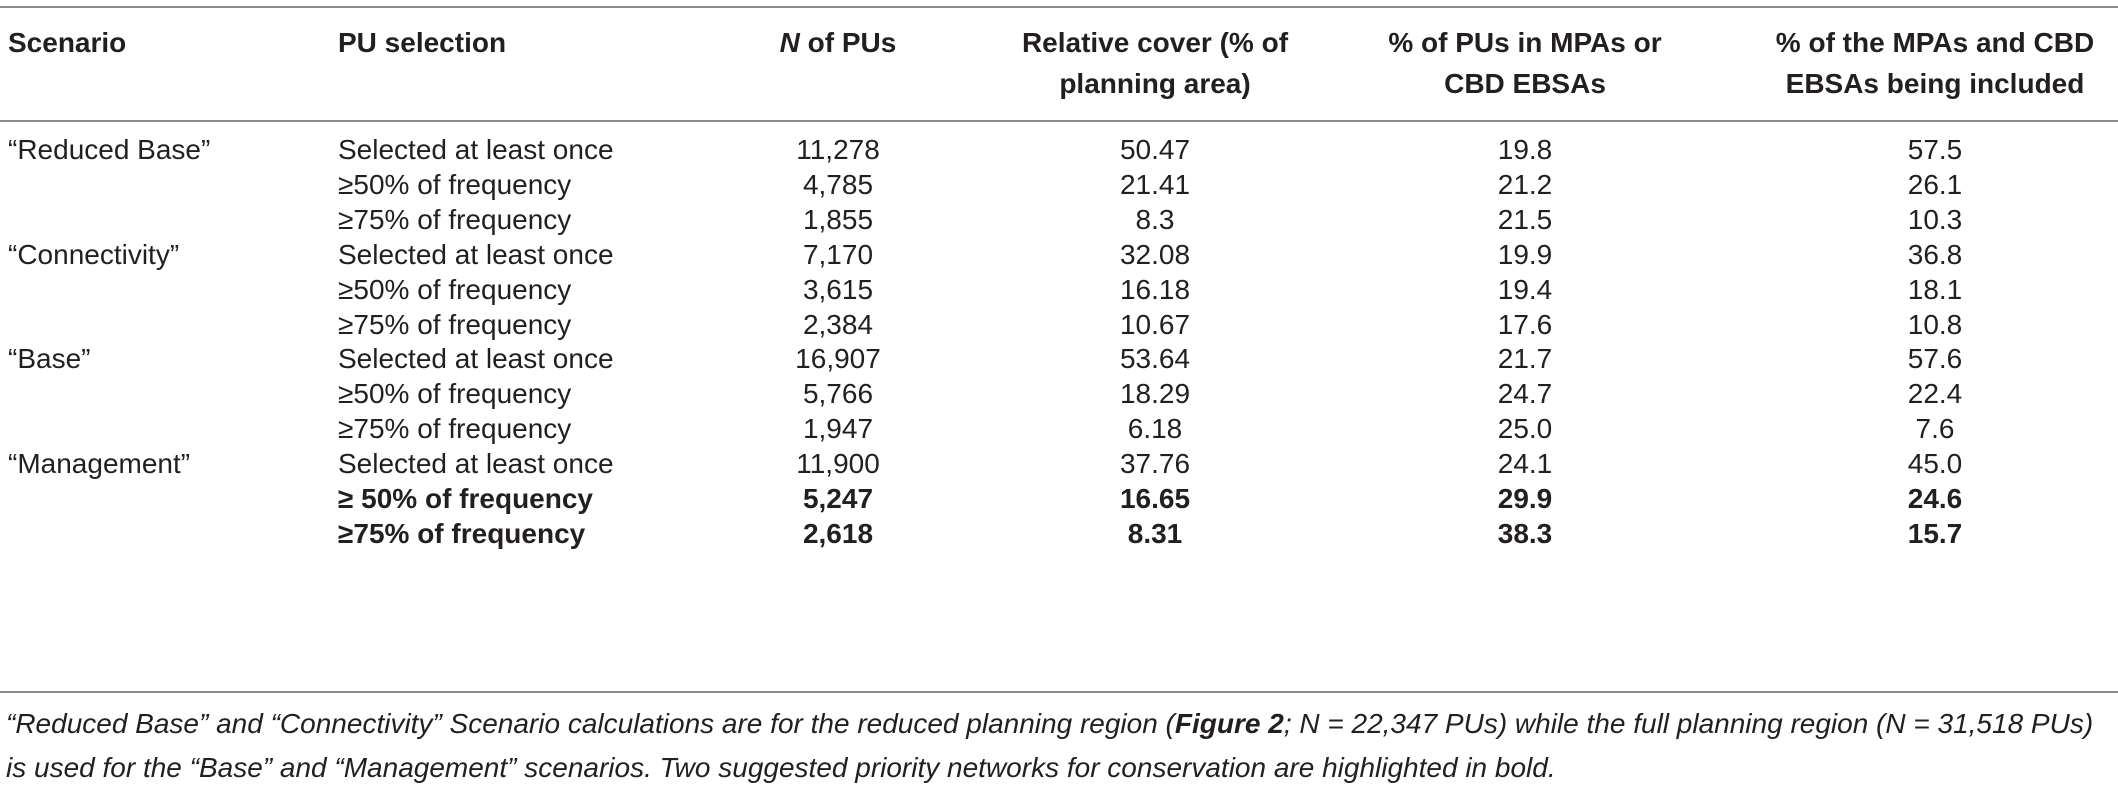 The height and width of the screenshot is (794, 2118). Describe the element at coordinates (1155, 254) in the screenshot. I see `cell-relative-cover: 32.08` at that location.